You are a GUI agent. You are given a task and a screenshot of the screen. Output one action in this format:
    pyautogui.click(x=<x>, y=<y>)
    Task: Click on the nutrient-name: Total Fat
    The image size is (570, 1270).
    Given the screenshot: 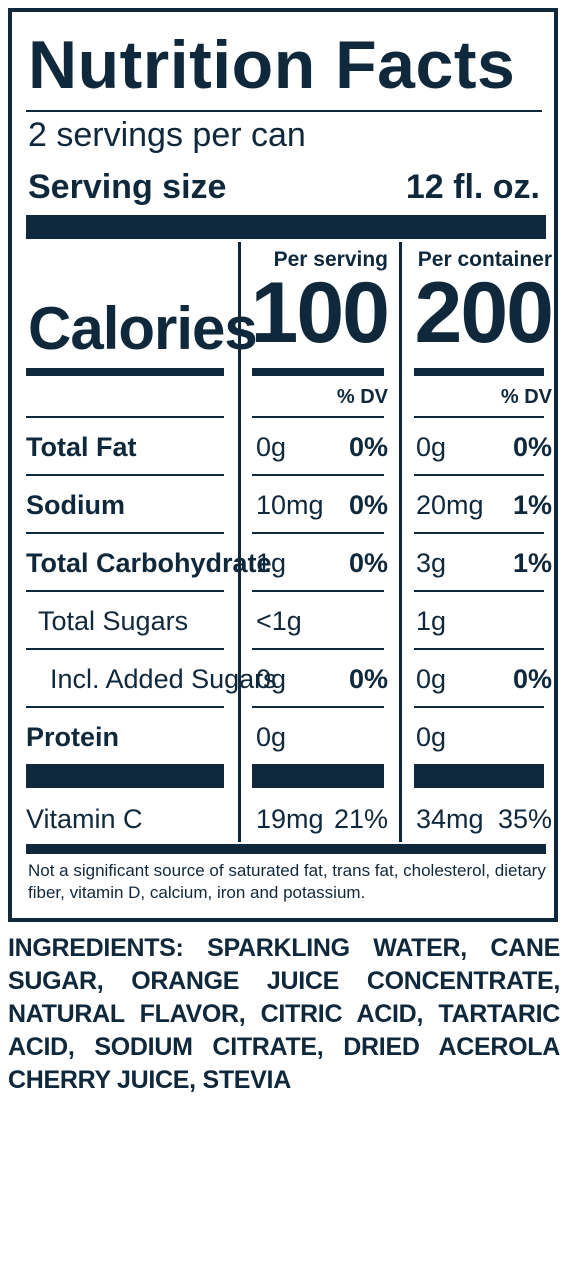 What is the action you would take?
    pyautogui.click(x=81, y=447)
    